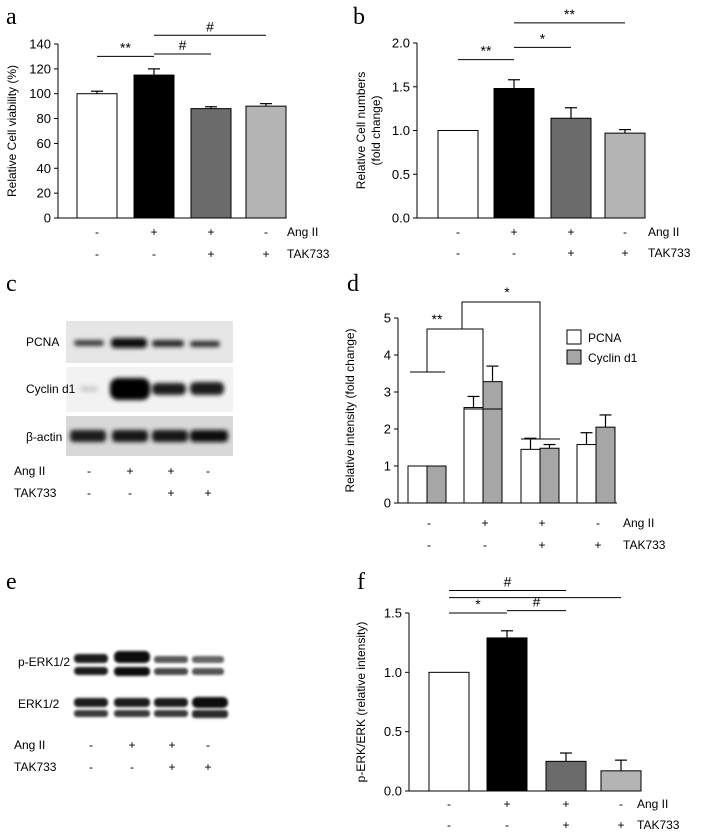 The height and width of the screenshot is (837, 701). I want to click on significance-label-b: **, so click(486, 51).